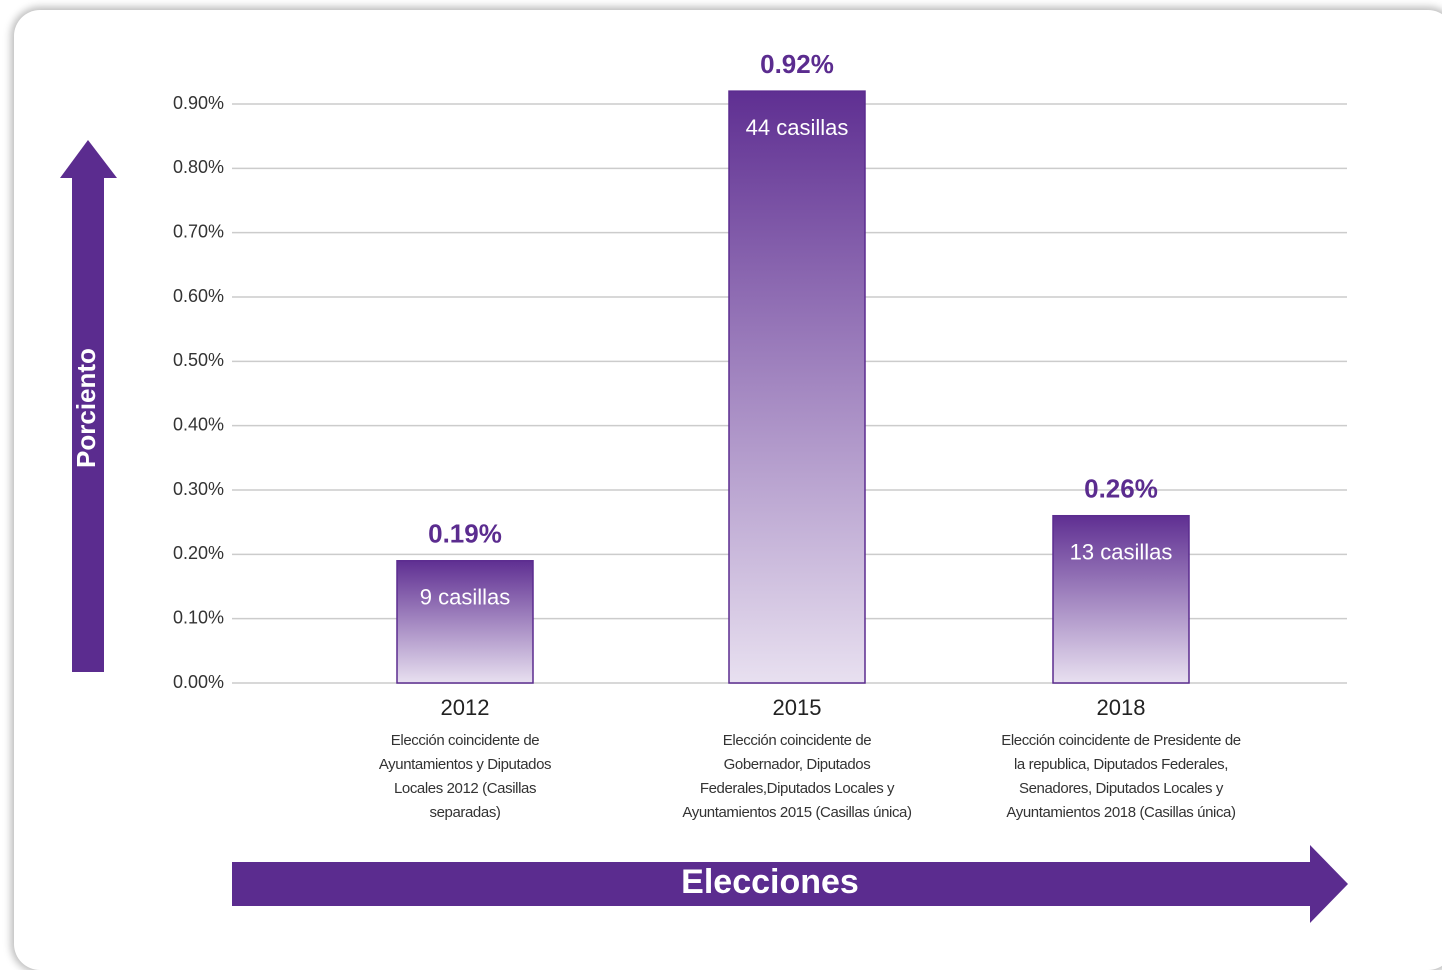  I want to click on y-tick-label: 0.90%, so click(198, 103).